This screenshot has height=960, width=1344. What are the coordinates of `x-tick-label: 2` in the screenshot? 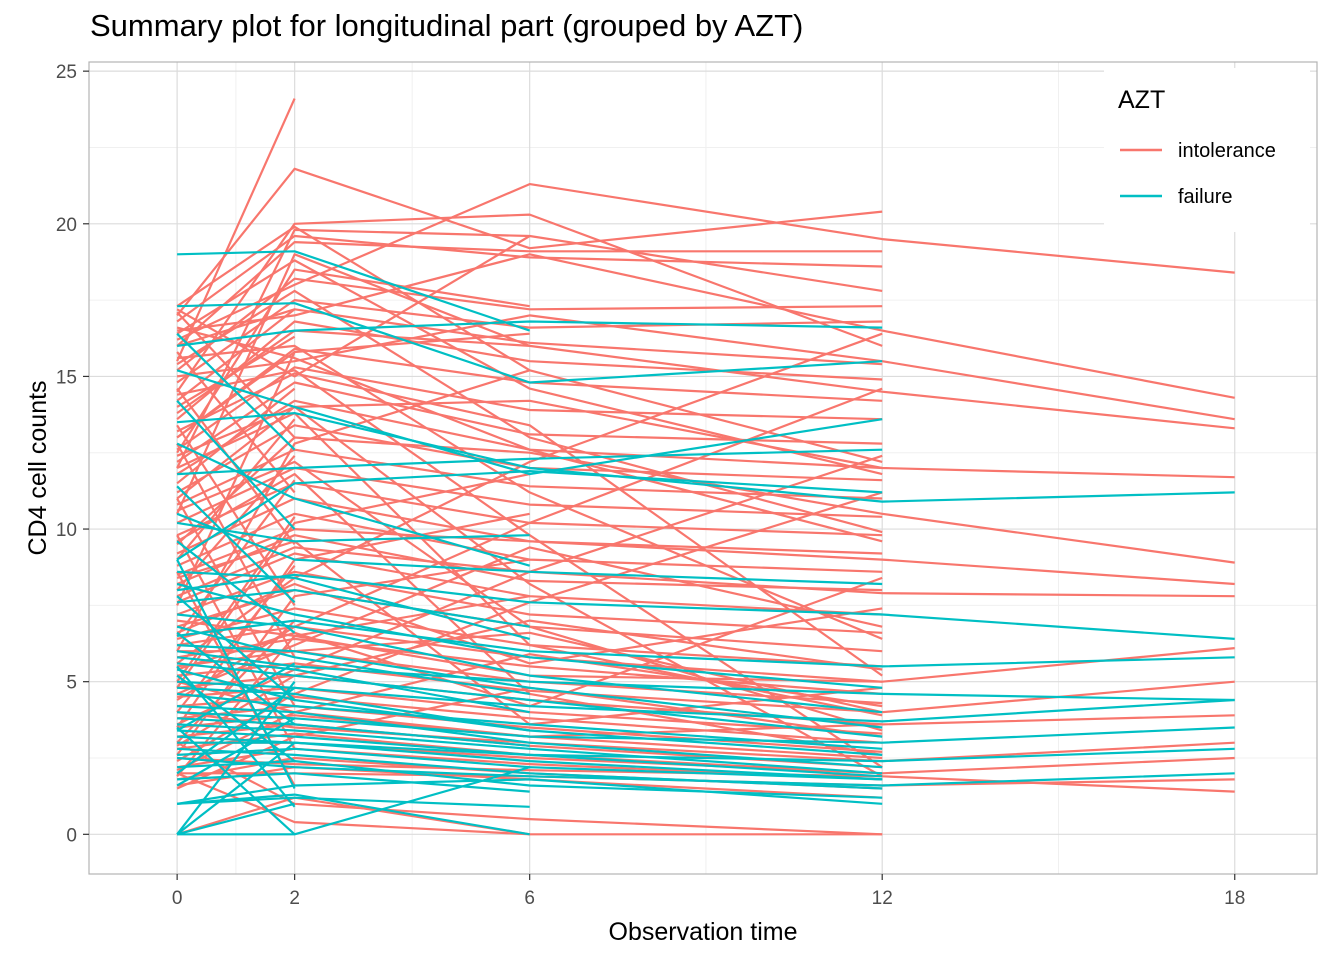 It's located at (294, 898).